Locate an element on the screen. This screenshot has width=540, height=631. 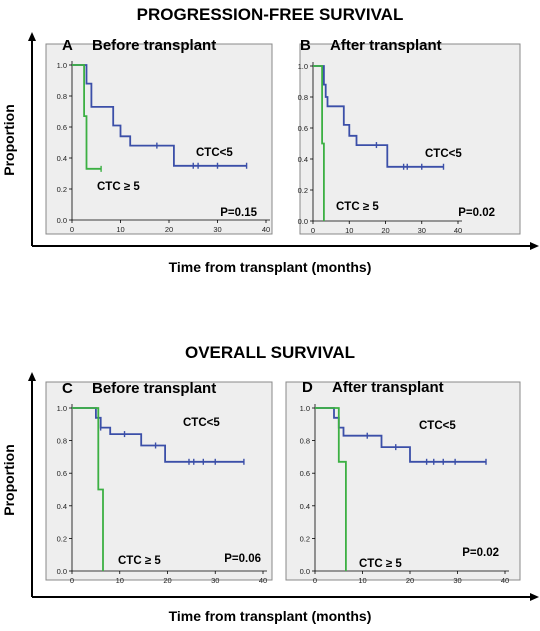
panel-letter: A is located at coordinates (67, 45).